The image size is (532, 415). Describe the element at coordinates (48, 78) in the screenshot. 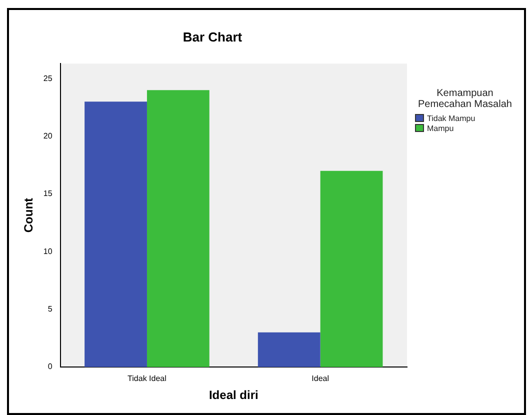

I see `y-tick-label: 25` at that location.